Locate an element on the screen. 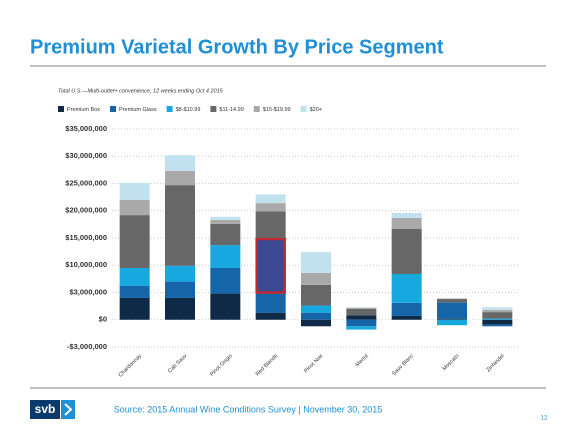 The width and height of the screenshot is (576, 432). logo-arrow is located at coordinates (68, 409).